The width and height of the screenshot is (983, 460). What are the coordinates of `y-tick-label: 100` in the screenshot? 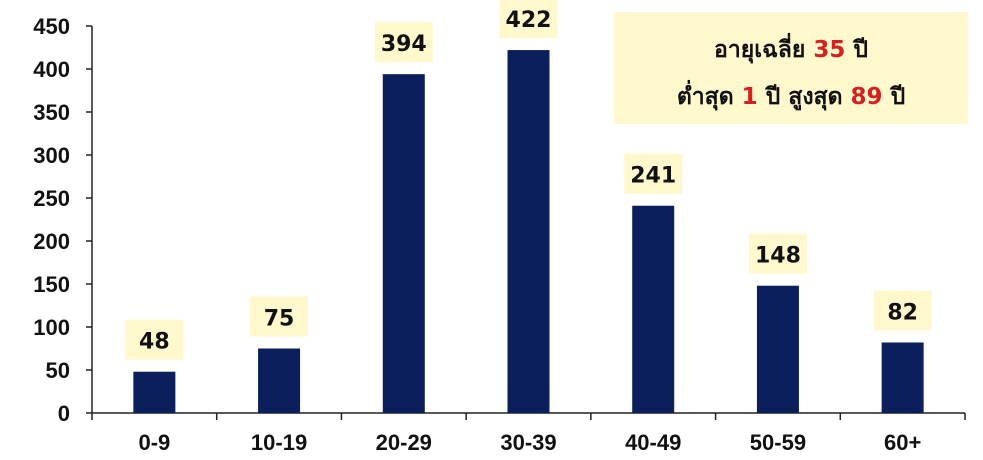 It's located at (51, 327).